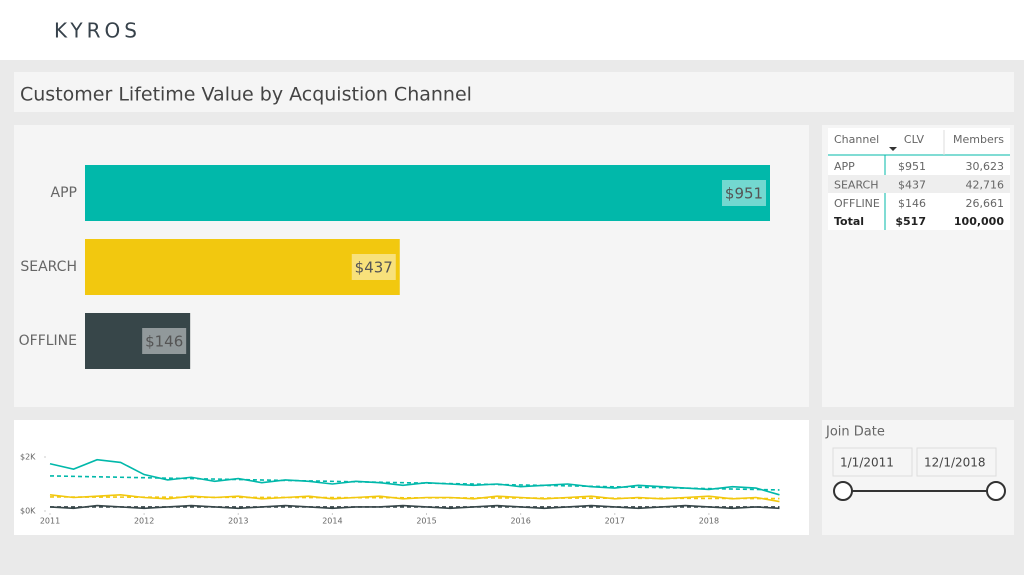 Image resolution: width=1024 pixels, height=575 pixels. Describe the element at coordinates (985, 166) in the screenshot. I see `table-cell: 30,623` at that location.